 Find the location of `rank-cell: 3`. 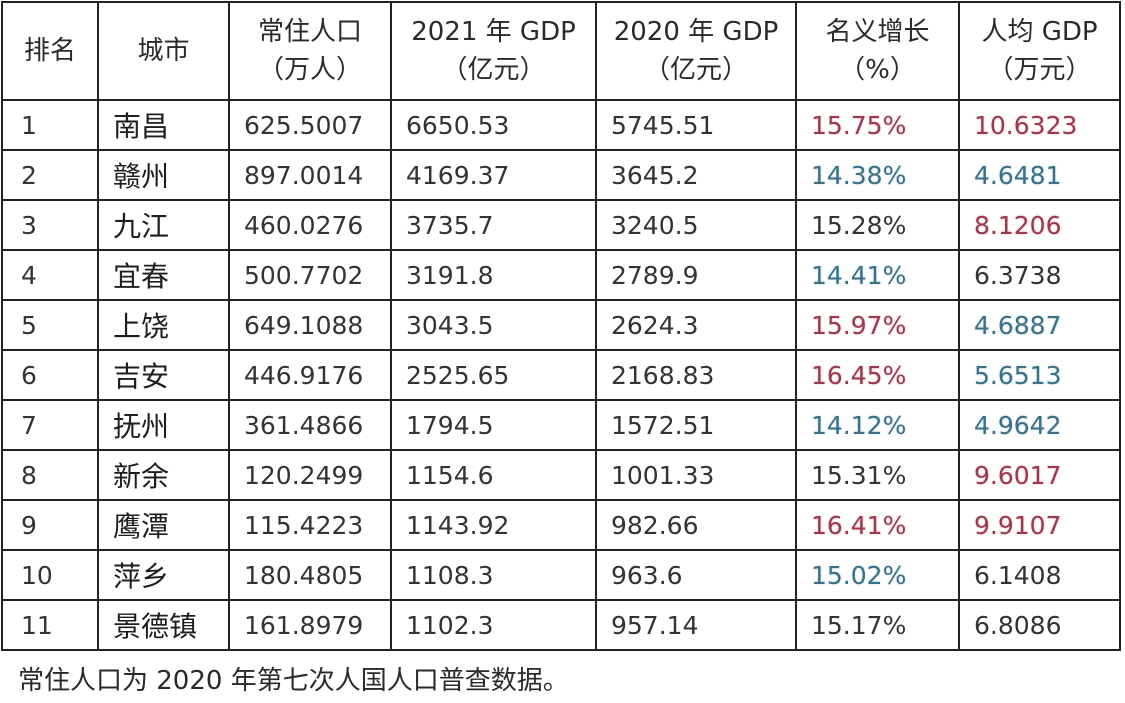

rank-cell: 3 is located at coordinates (50, 225).